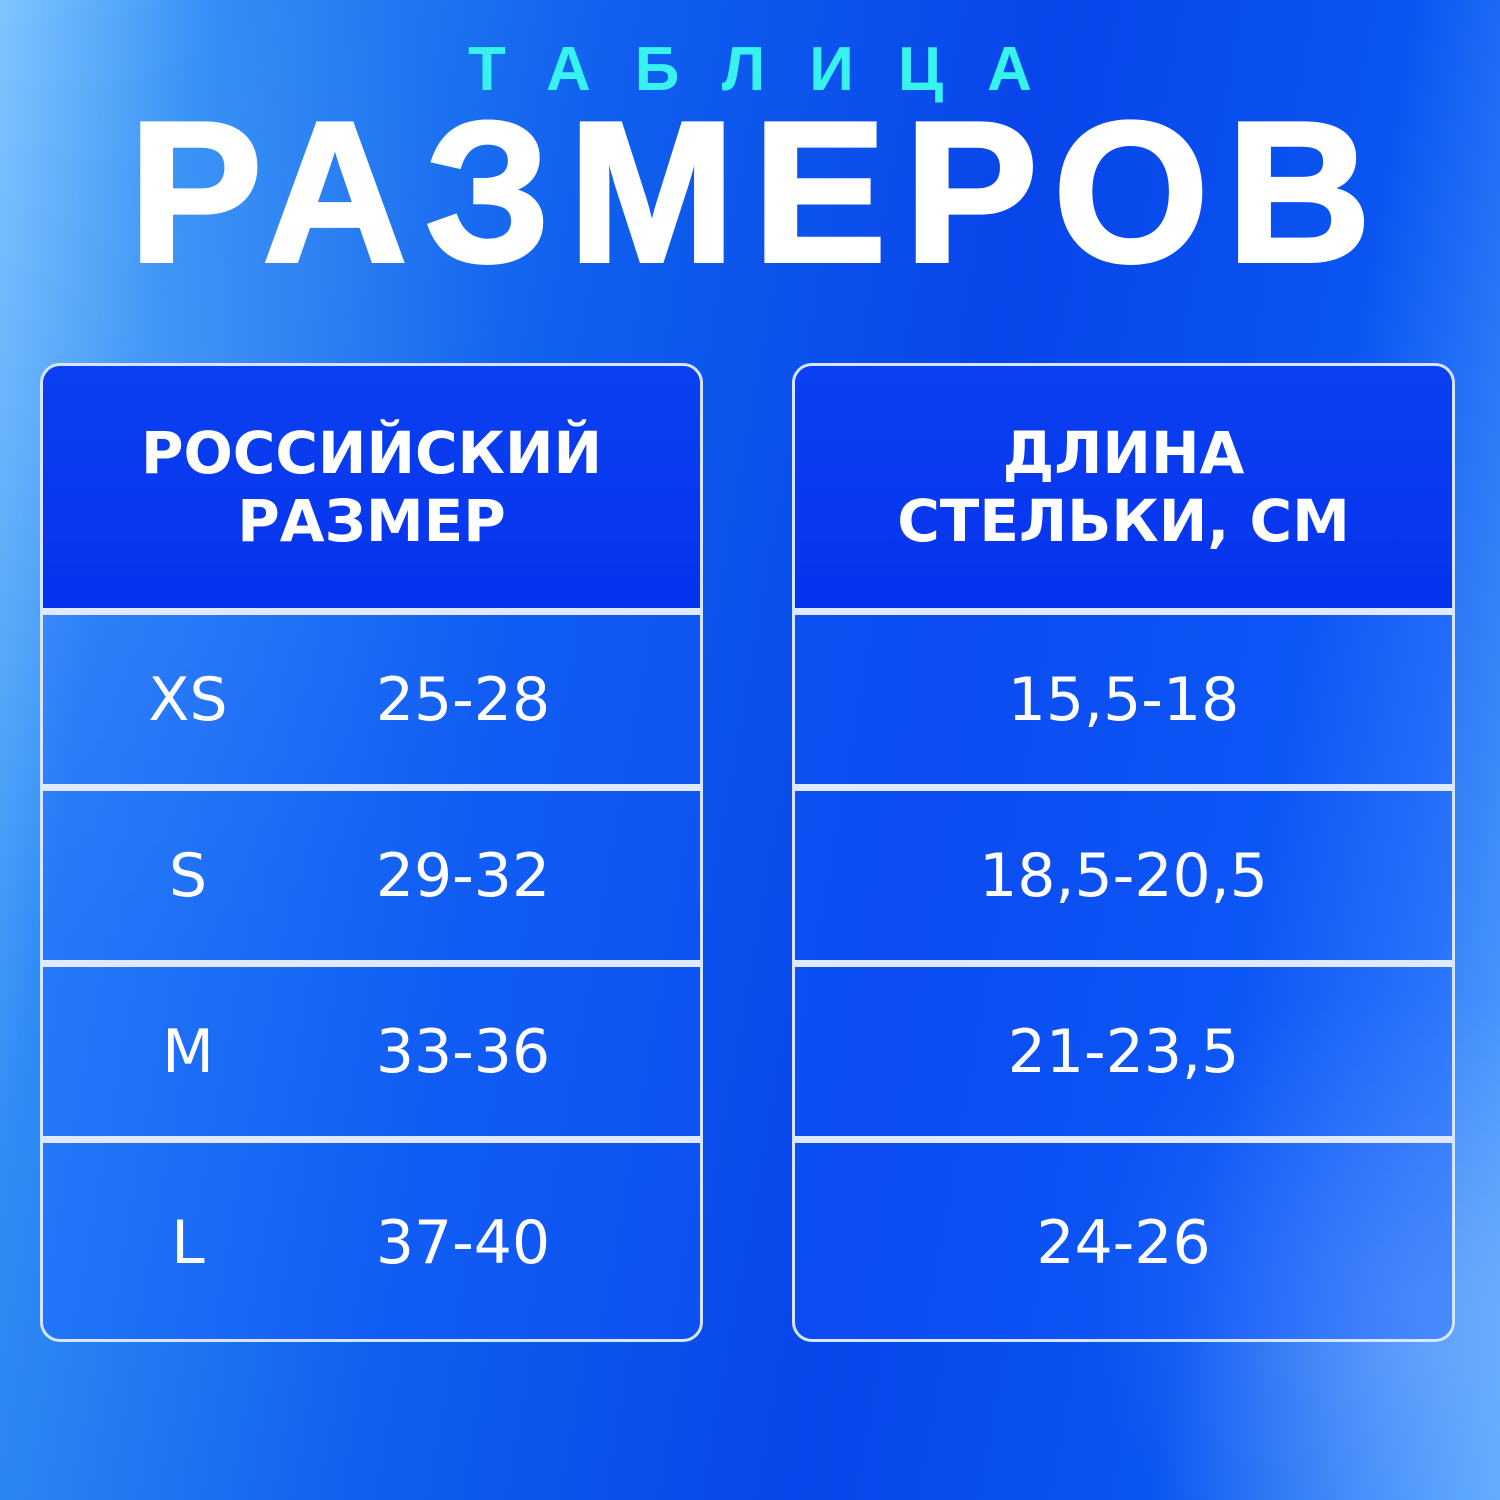 Image resolution: width=1500 pixels, height=1500 pixels. What do you see at coordinates (371, 521) in the screenshot?
I see `header-line: РАЗМЕР` at bounding box center [371, 521].